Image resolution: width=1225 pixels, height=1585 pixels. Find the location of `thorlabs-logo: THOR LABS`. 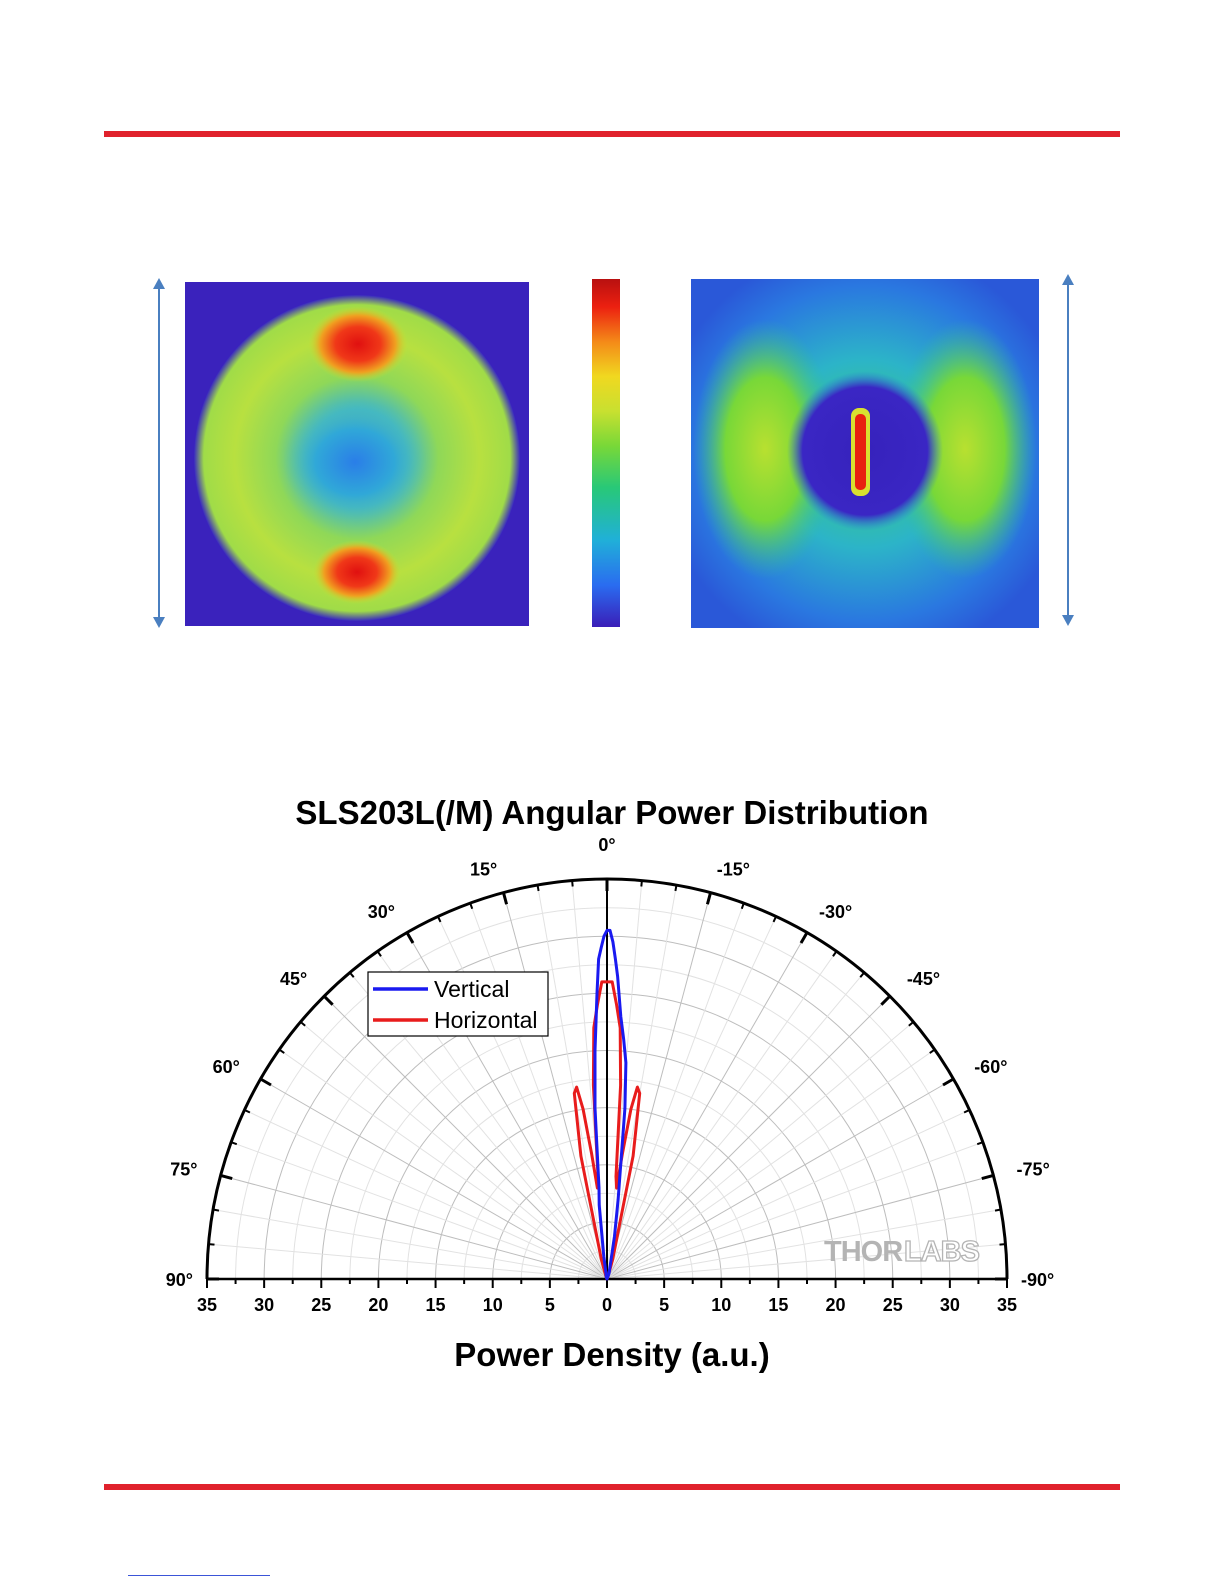

thorlabs-logo: THOR LABS is located at coordinates (902, 1251).